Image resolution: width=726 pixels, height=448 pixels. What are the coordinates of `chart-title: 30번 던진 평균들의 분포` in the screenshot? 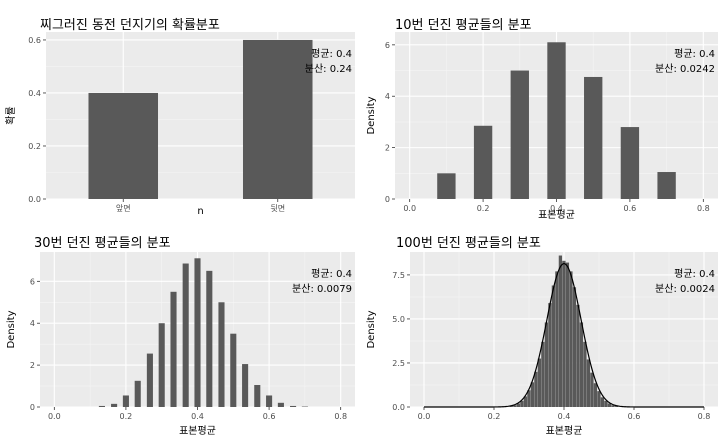 It's located at (102, 241).